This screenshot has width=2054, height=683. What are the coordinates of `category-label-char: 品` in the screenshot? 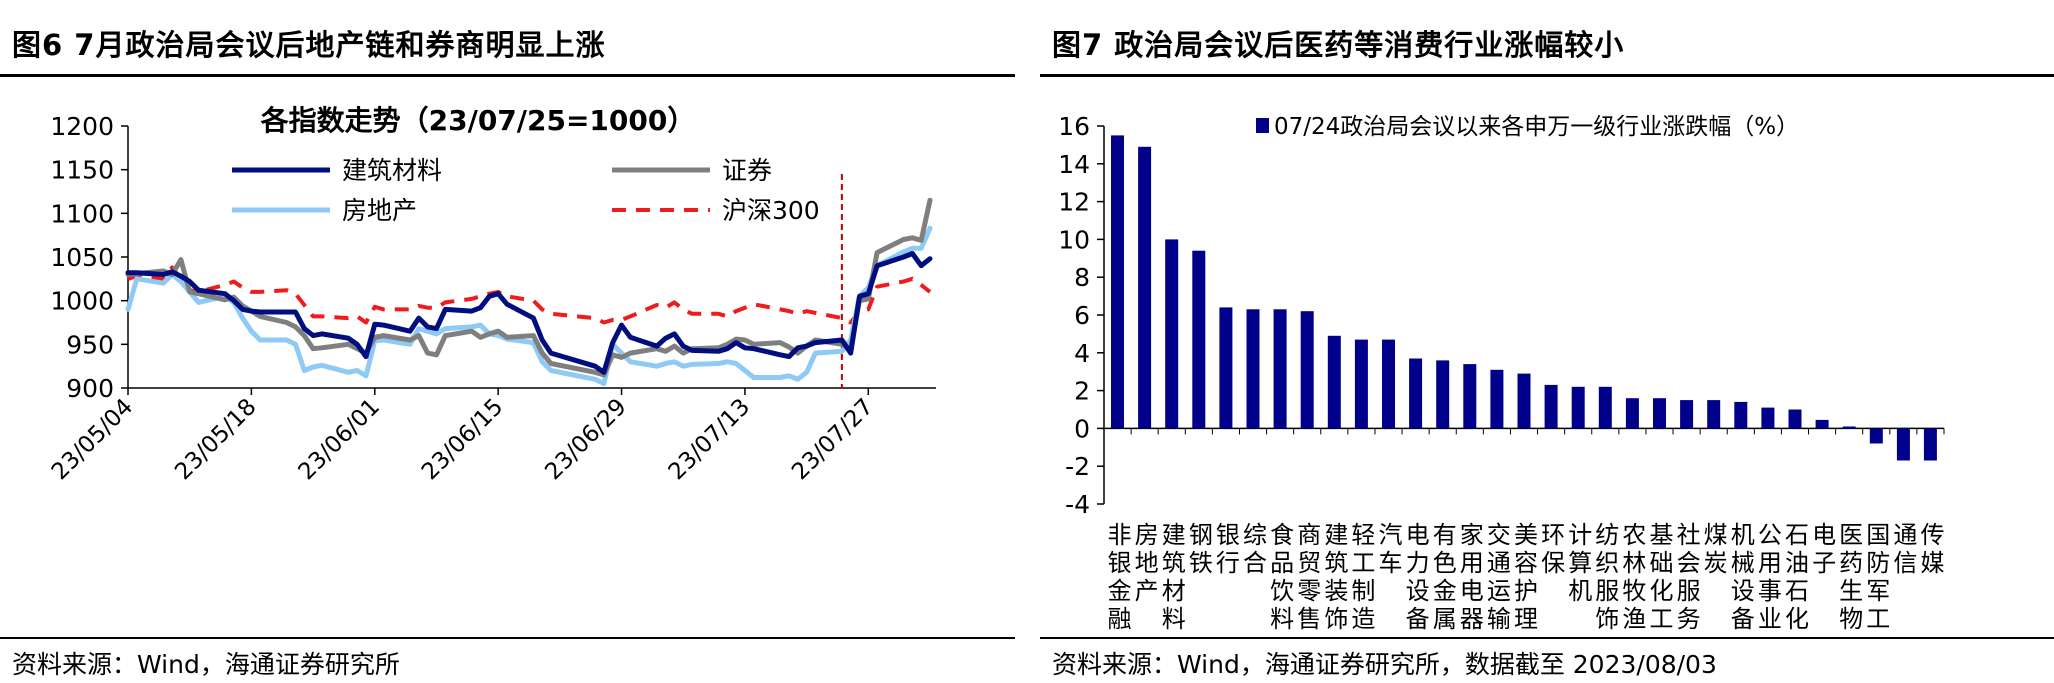 It's located at (1282, 563).